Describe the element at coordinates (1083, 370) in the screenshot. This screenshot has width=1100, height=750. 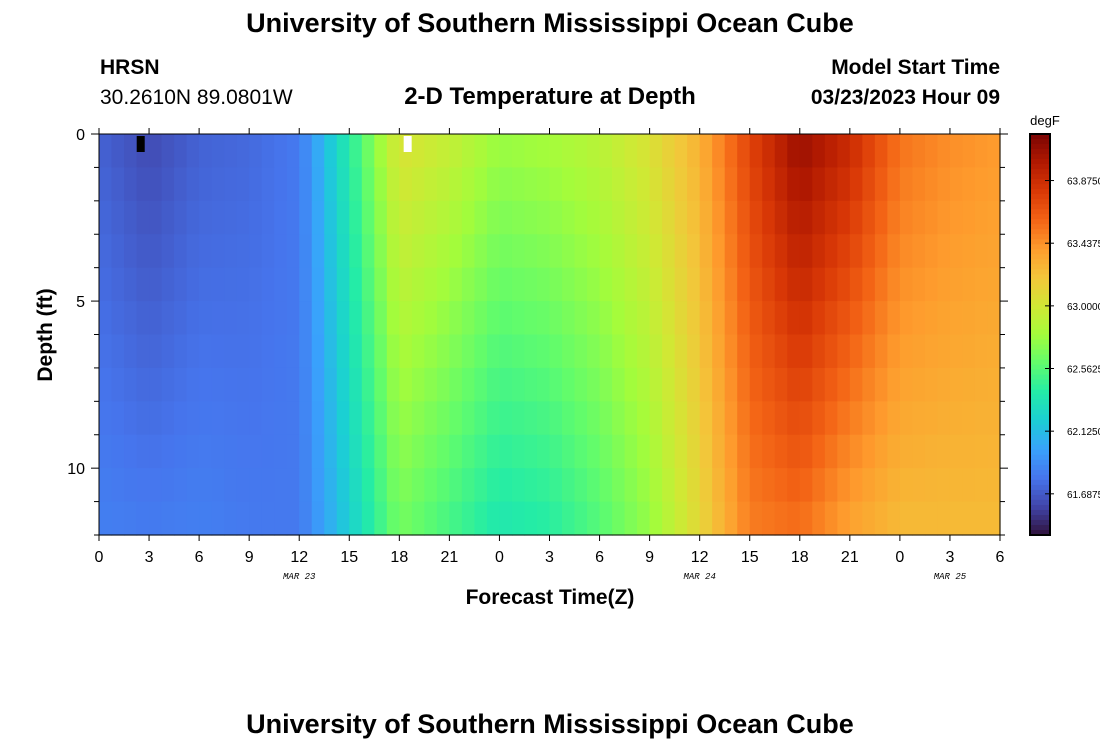
I see `colorbar-tick-label: 62.5625` at that location.